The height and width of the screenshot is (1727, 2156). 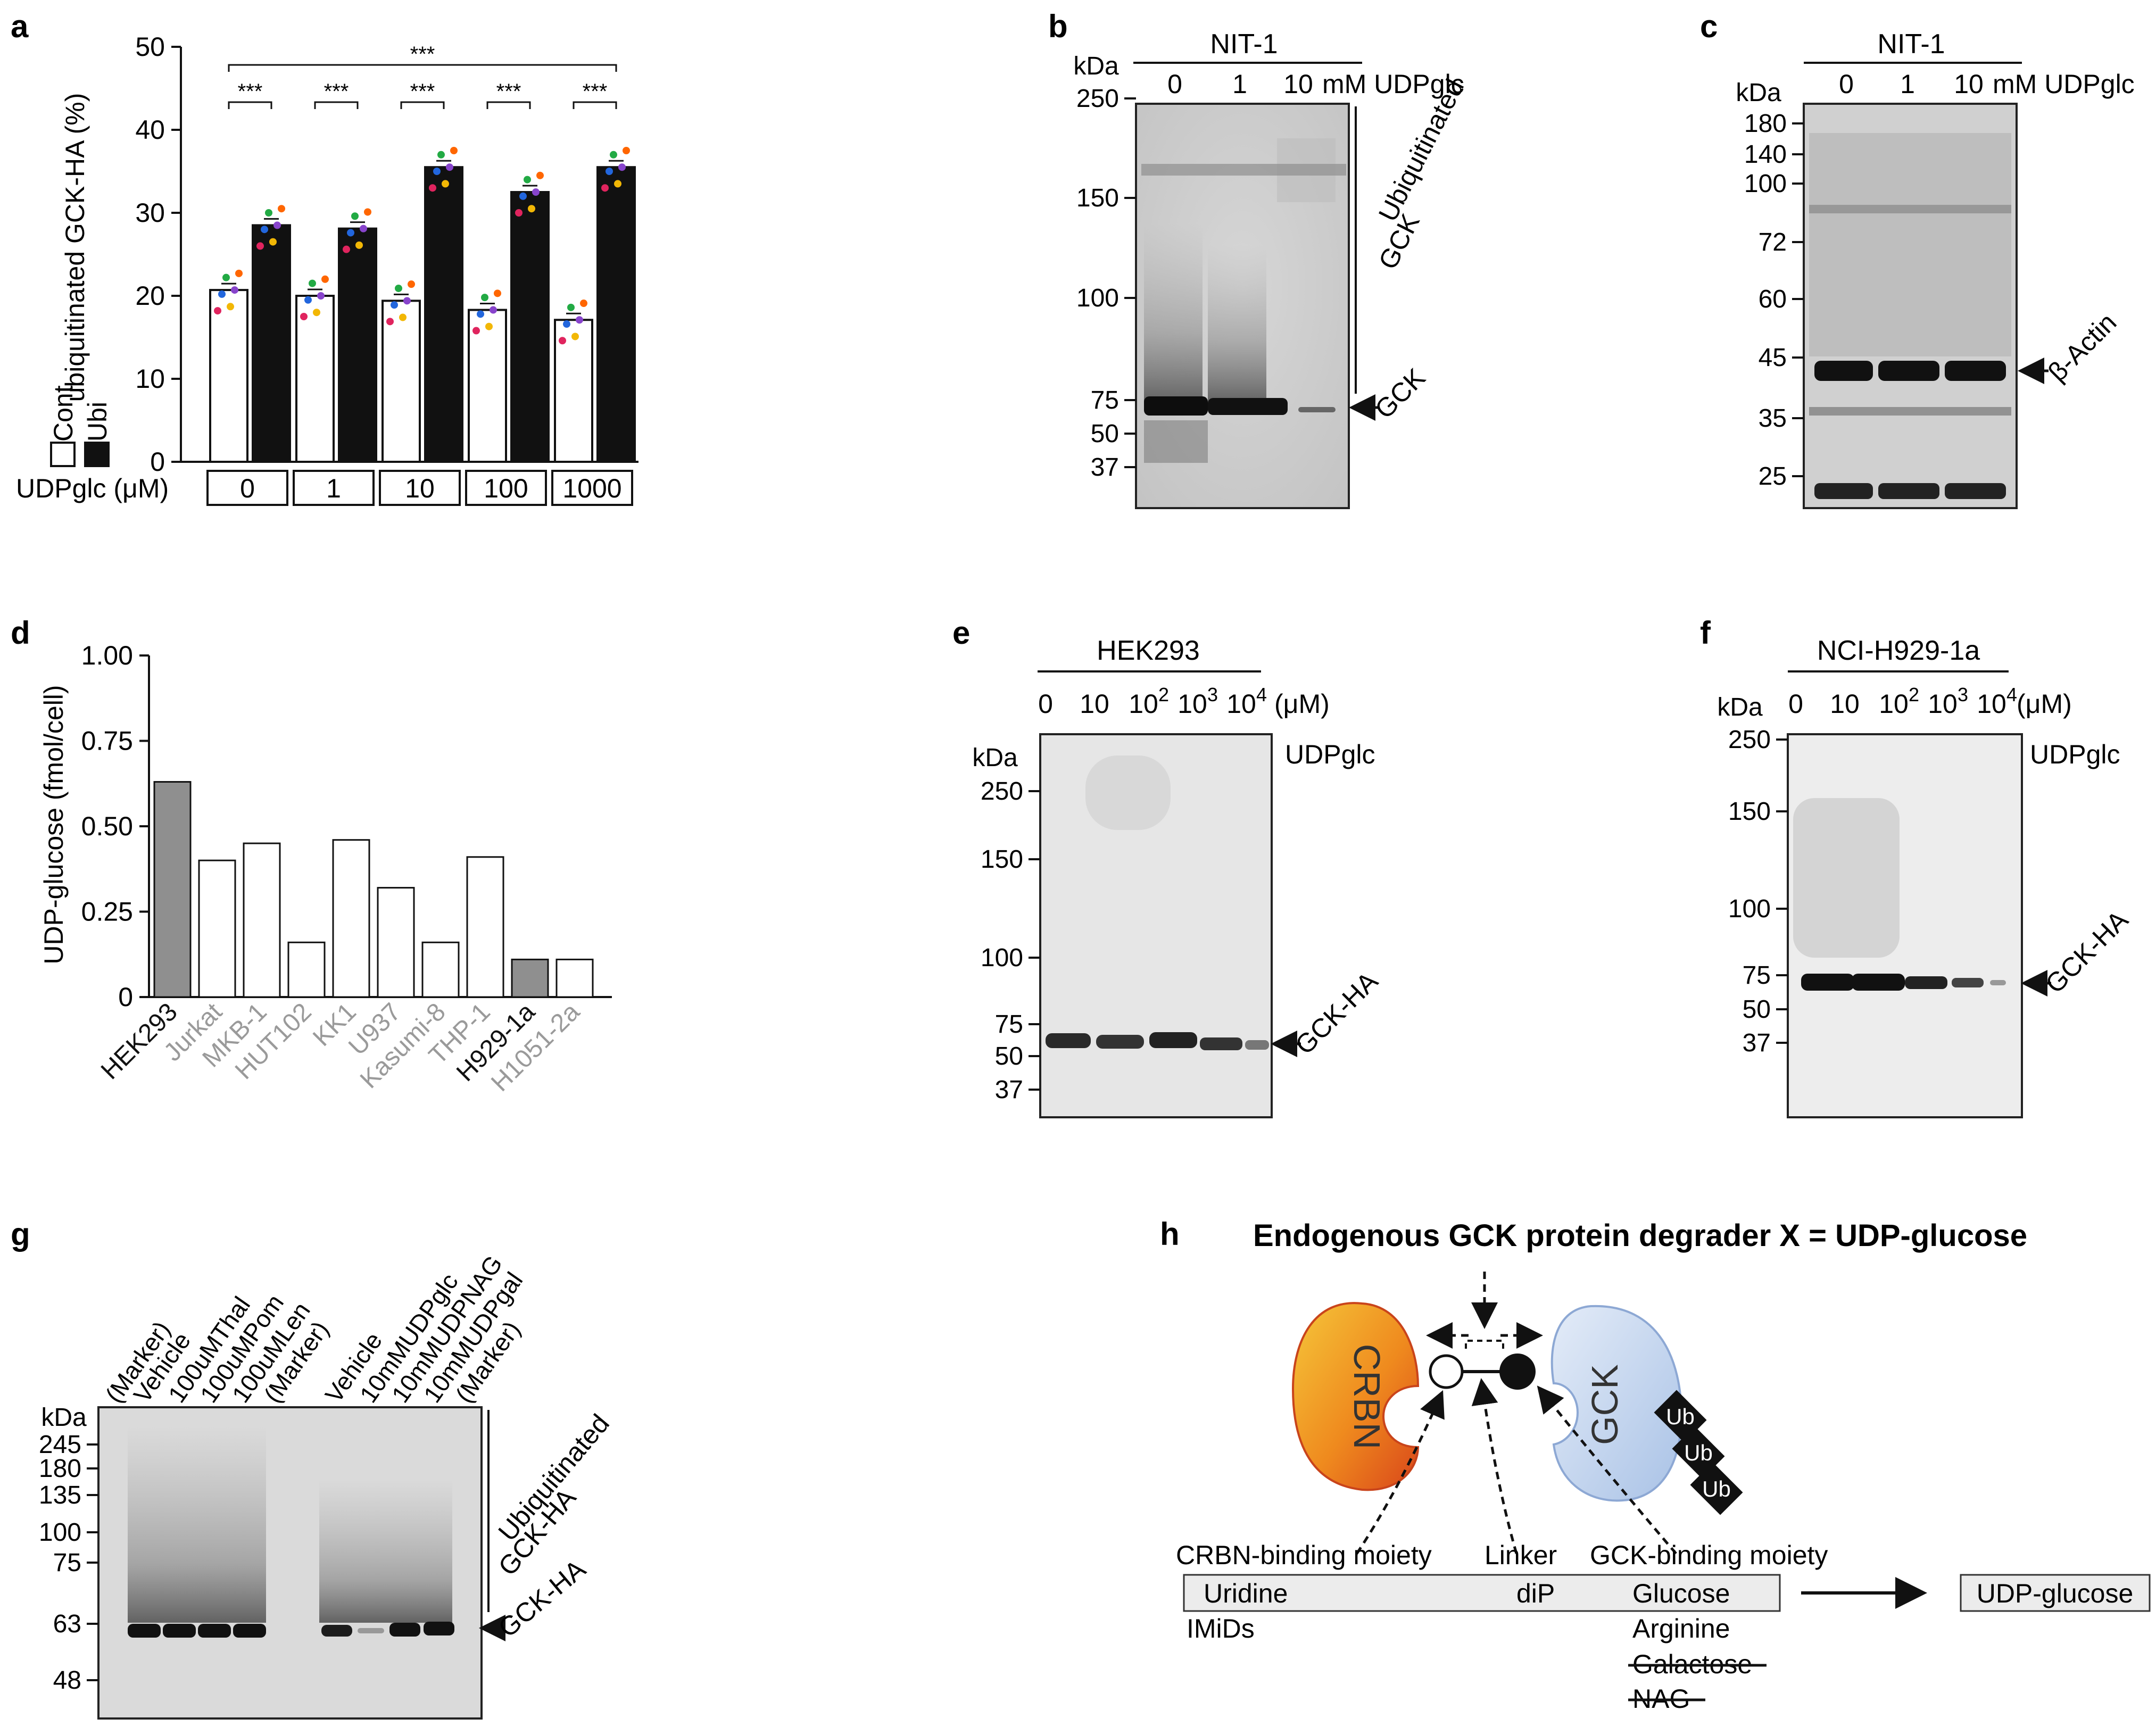 I want to click on panel-b-marker-label: 150, so click(x=1097, y=198).